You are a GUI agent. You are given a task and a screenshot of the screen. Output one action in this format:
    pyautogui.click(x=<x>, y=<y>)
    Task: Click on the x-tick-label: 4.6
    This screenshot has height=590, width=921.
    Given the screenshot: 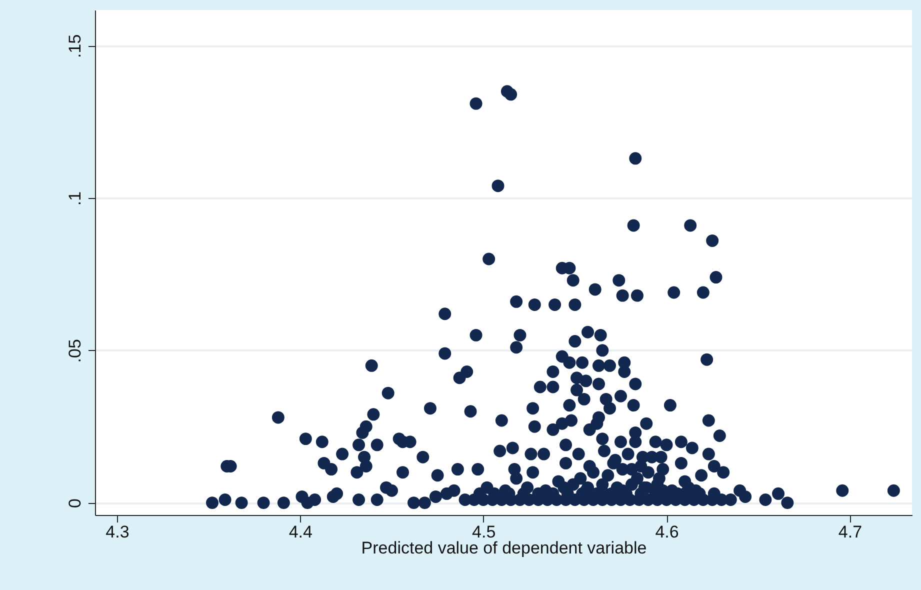 What is the action you would take?
    pyautogui.click(x=667, y=532)
    